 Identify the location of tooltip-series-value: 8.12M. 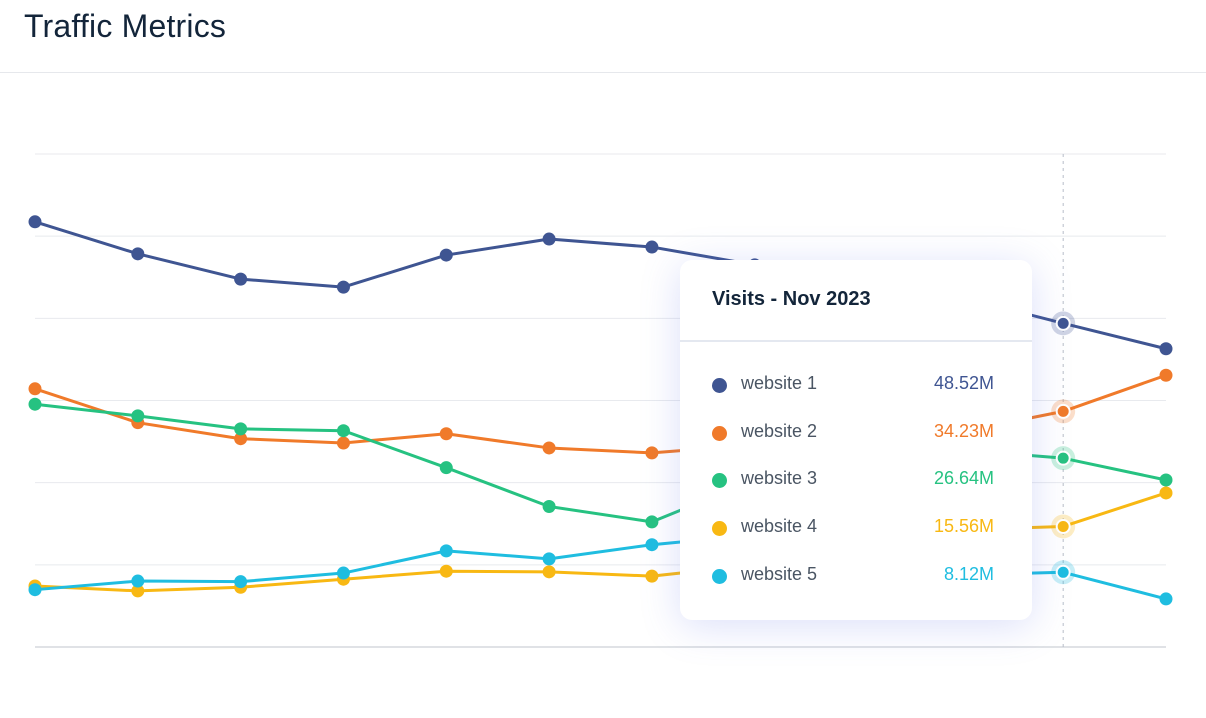
(968, 573).